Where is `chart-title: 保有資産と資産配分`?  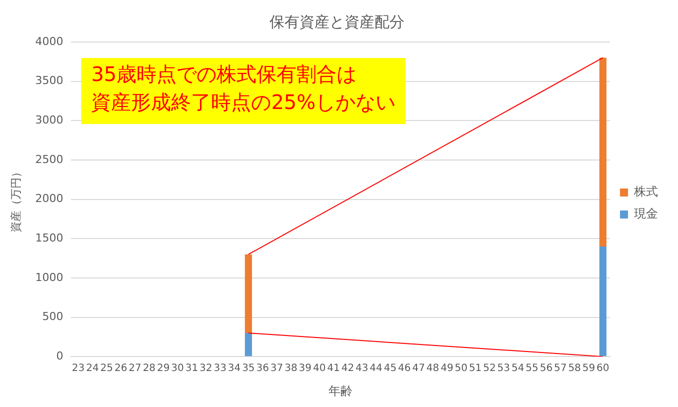 chart-title: 保有資産と資産配分 is located at coordinates (337, 21).